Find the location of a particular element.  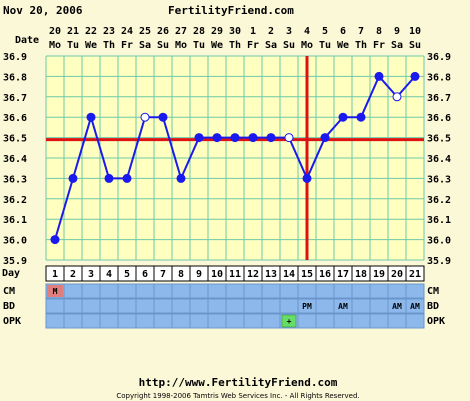

y-tick-label-left: 36.3 is located at coordinates (15, 179).